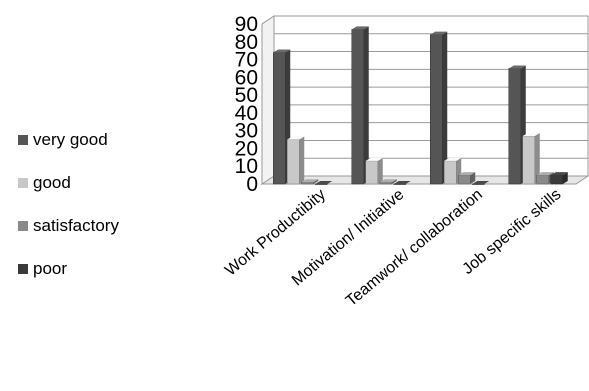 The image size is (589, 391). What do you see at coordinates (246, 95) in the screenshot?
I see `y-tick-label: 50` at bounding box center [246, 95].